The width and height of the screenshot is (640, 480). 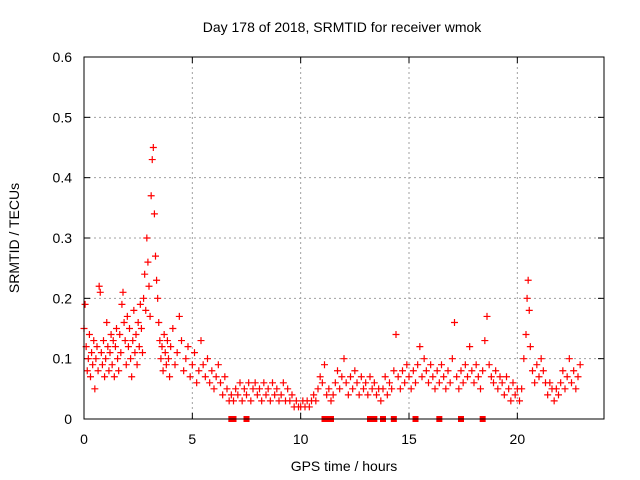 I want to click on y-tick-label: 0.1, so click(x=63, y=359).